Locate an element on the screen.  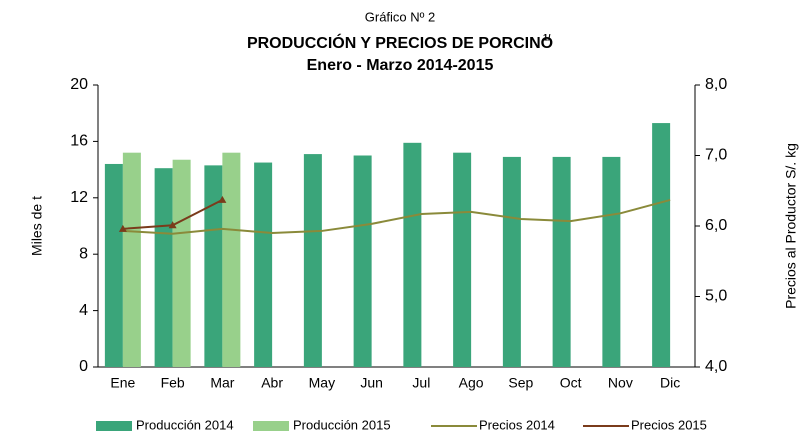
y-tick-label: 20 is located at coordinates (79, 84).